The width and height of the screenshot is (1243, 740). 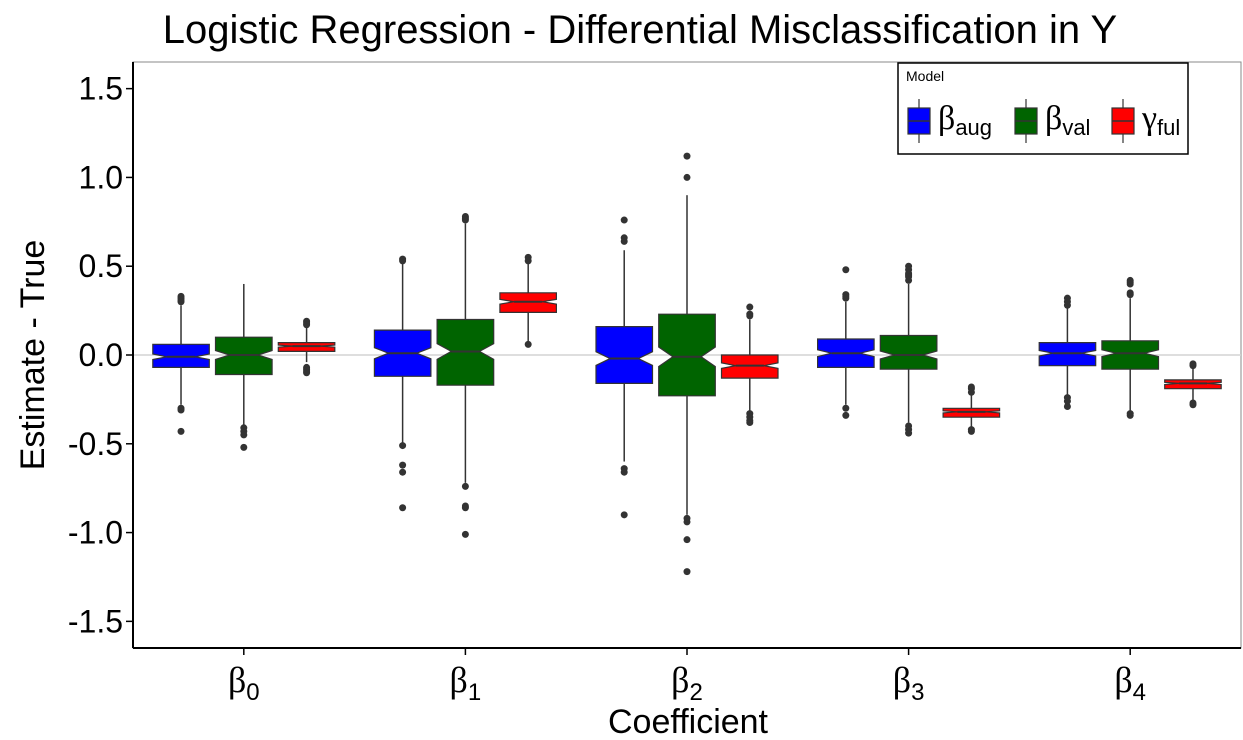 I want to click on legend-entry: βval, so click(x=1052, y=121).